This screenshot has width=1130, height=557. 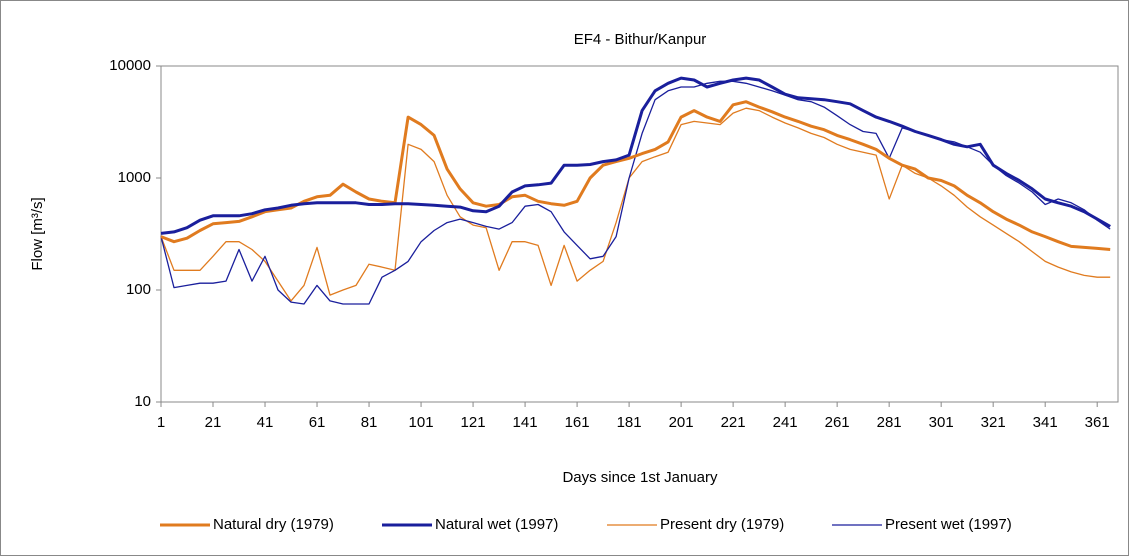 What do you see at coordinates (1045, 422) in the screenshot?
I see `x-tick-label: 341` at bounding box center [1045, 422].